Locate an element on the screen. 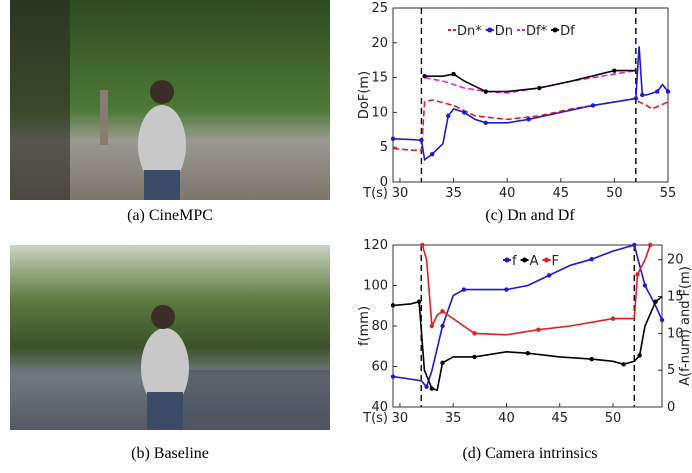 Image resolution: width=692 pixels, height=473 pixels. y-tick-label: 15 is located at coordinates (379, 78).